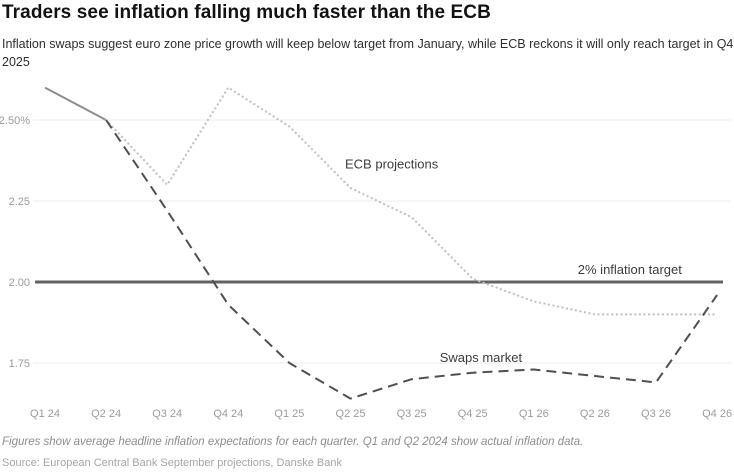  I want to click on y-tick-label: 2.50%, so click(15, 121).